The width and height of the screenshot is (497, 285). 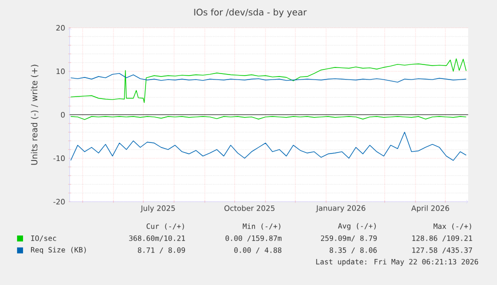 I want to click on chart-title: IOs for /dev/sda - by year, so click(x=250, y=13).